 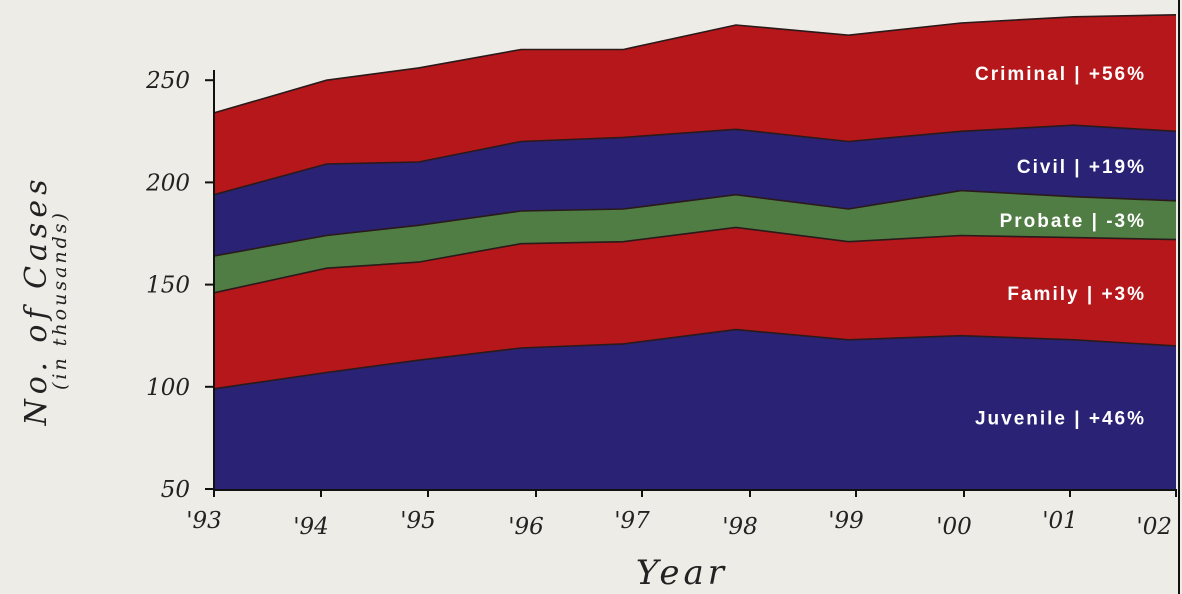 I want to click on series-label-family: Family | +3%, so click(x=1076, y=294).